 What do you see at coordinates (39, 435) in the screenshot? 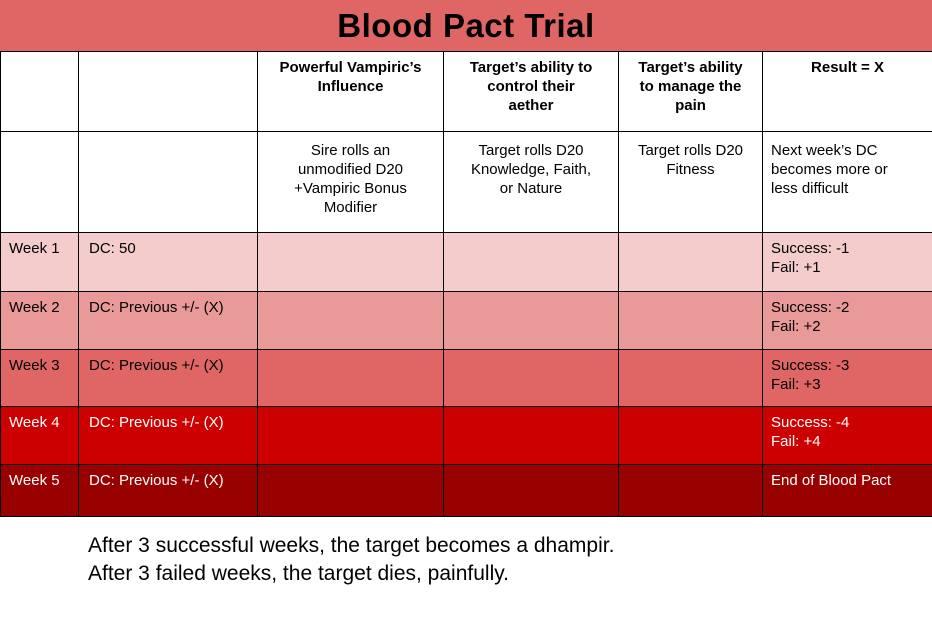
I see `week-label-cell: Week 4` at bounding box center [39, 435].